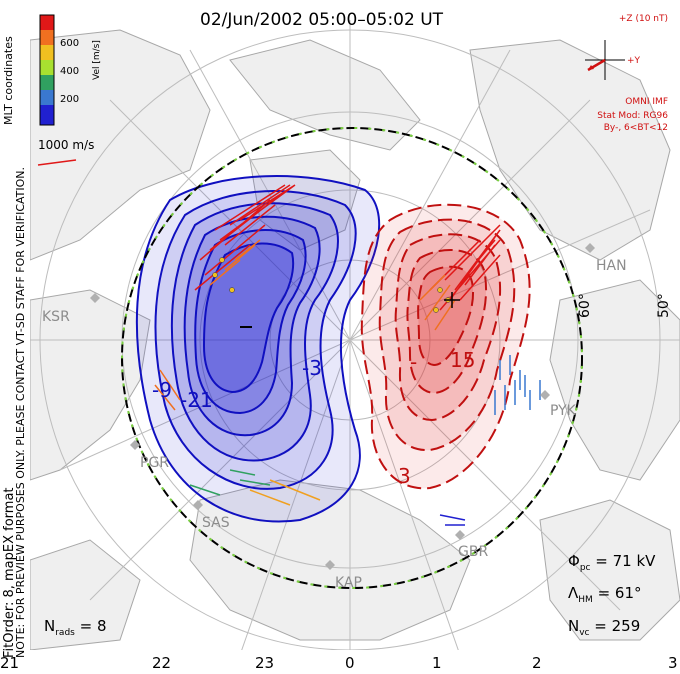 This screenshot has height=674, width=680. What do you see at coordinates (414, 362) in the screenshot?
I see `contour-label-dash: -` at bounding box center [414, 362].